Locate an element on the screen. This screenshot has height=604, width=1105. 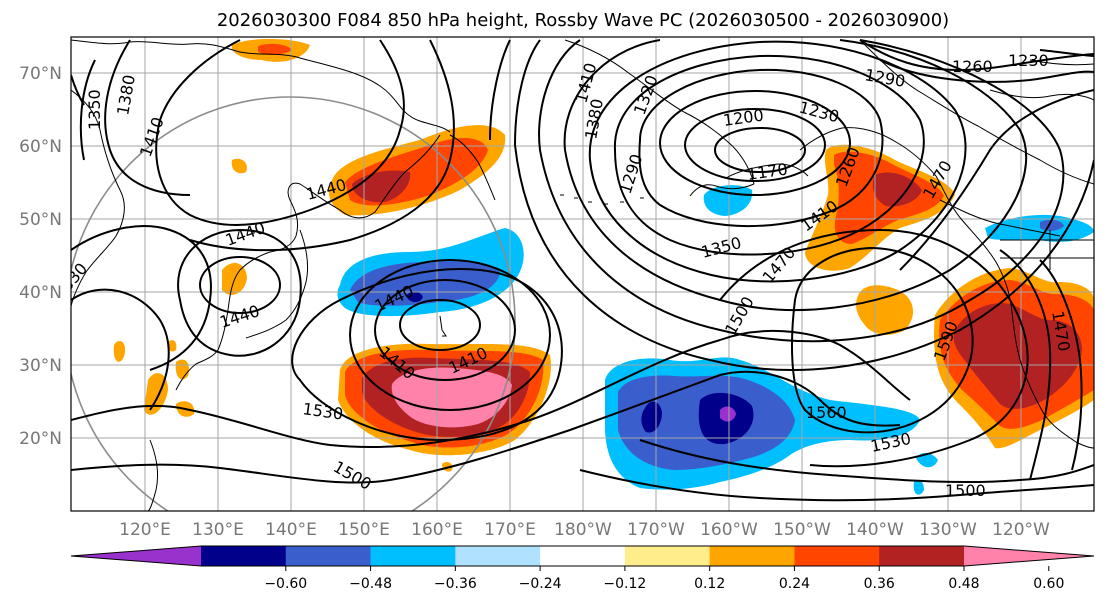
colorbar-tick-label: −0.48 is located at coordinates (370, 584).